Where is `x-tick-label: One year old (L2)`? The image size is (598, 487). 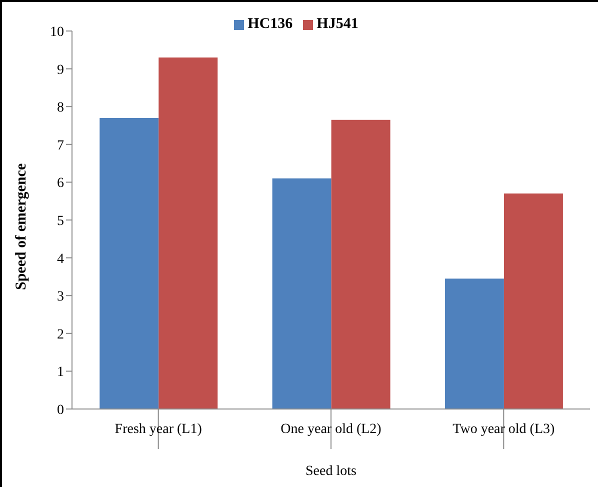 x-tick-label: One year old (L2) is located at coordinates (331, 429).